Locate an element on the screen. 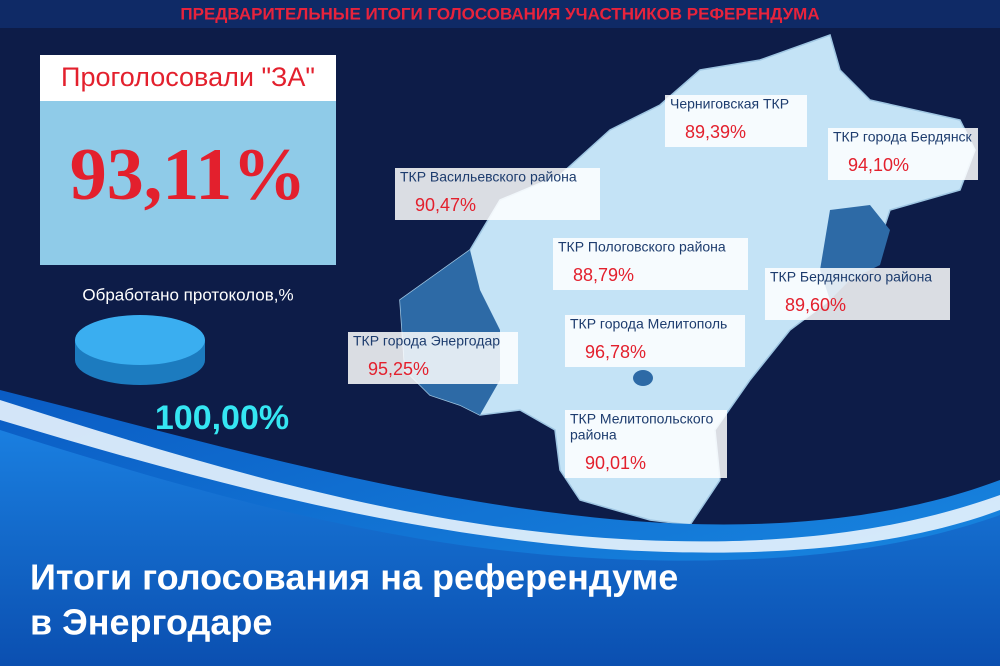 This screenshot has height=671, width=1000. region-name: ТКР Бердянского района is located at coordinates (851, 277).